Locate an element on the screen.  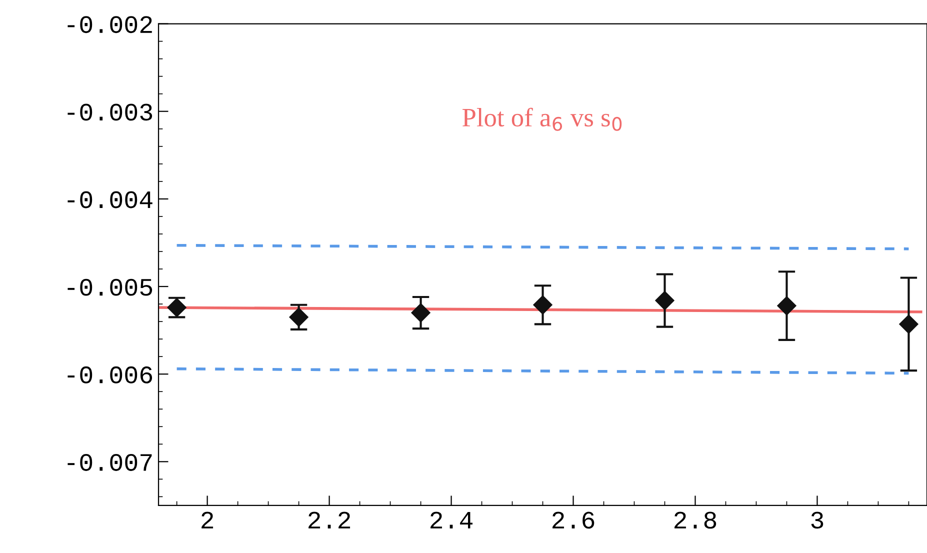
y-tick-label: -0.002 is located at coordinates (110, 25).